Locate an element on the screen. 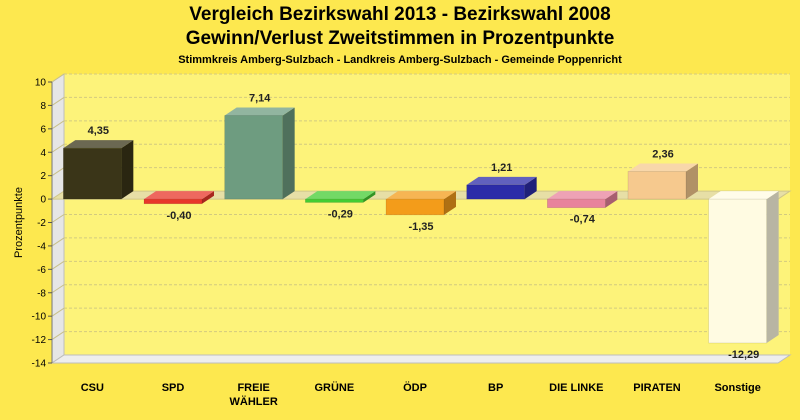 This screenshot has height=420, width=800. data-label: -0,29 is located at coordinates (340, 214).